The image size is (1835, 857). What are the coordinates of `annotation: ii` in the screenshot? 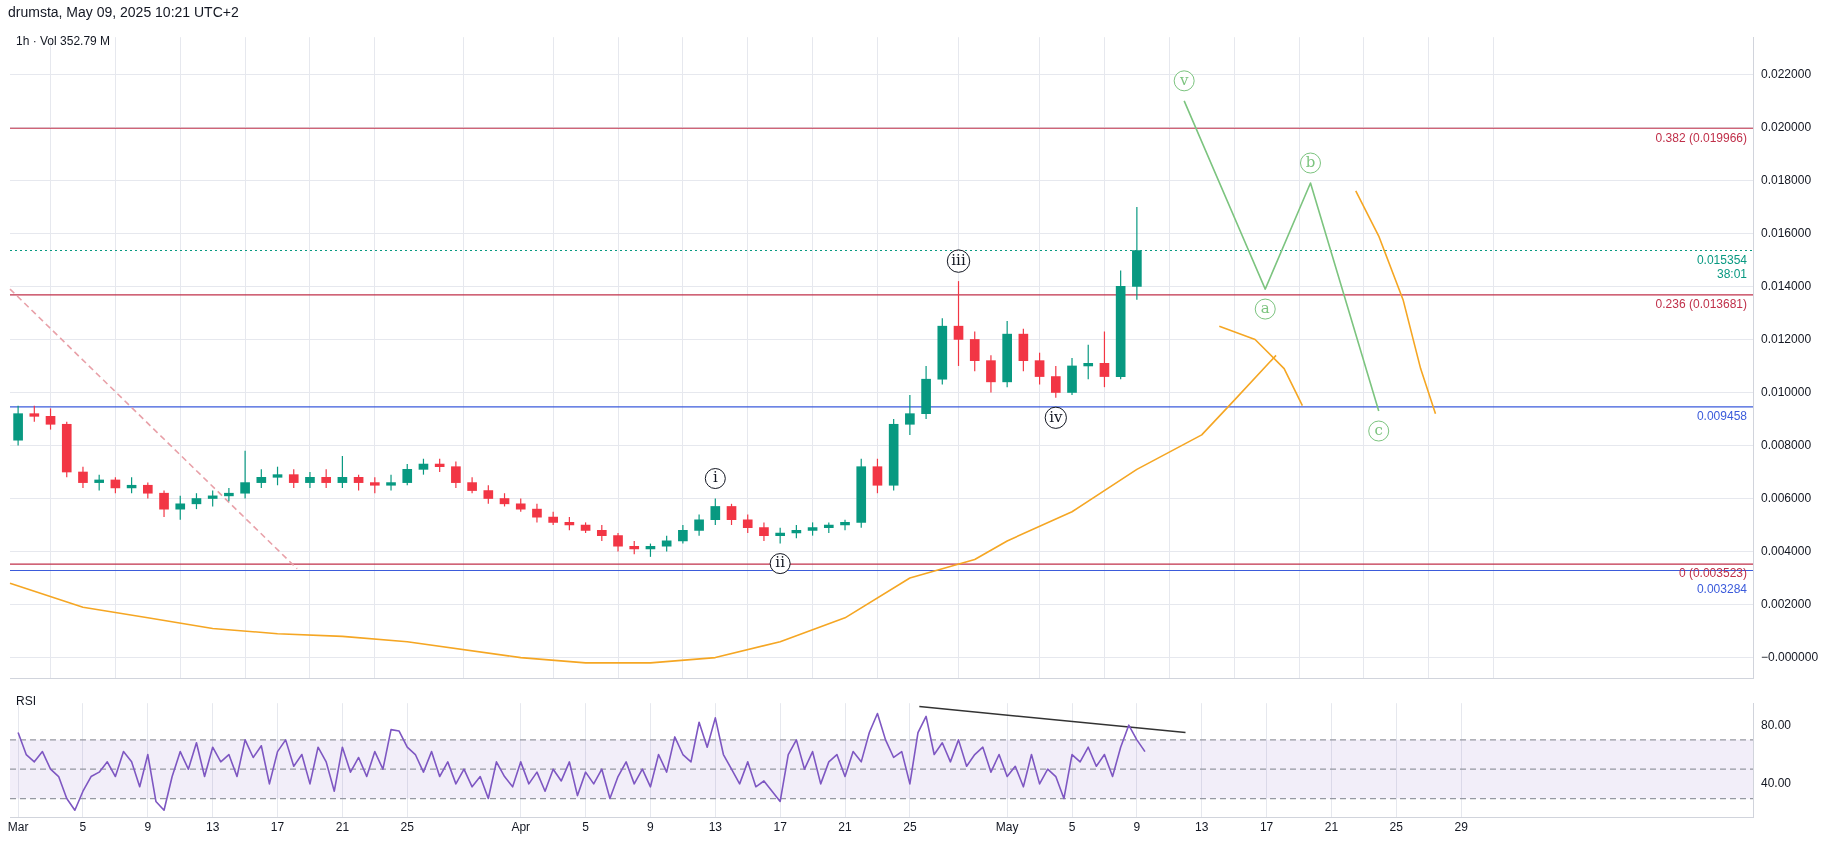 It's located at (780, 562).